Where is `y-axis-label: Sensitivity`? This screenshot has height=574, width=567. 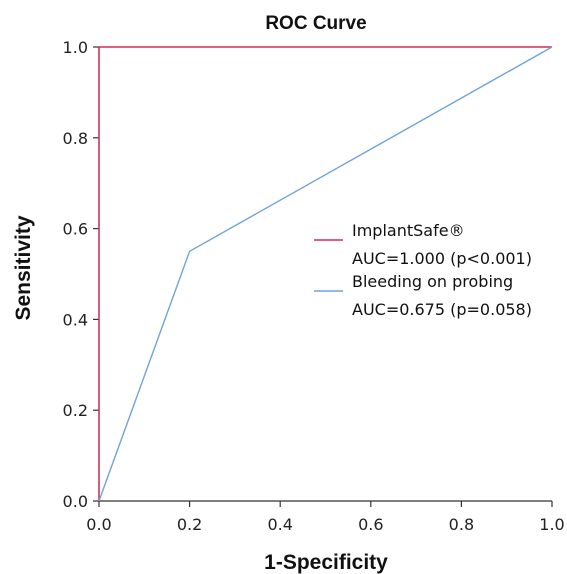
y-axis-label: Sensitivity is located at coordinates (23, 267).